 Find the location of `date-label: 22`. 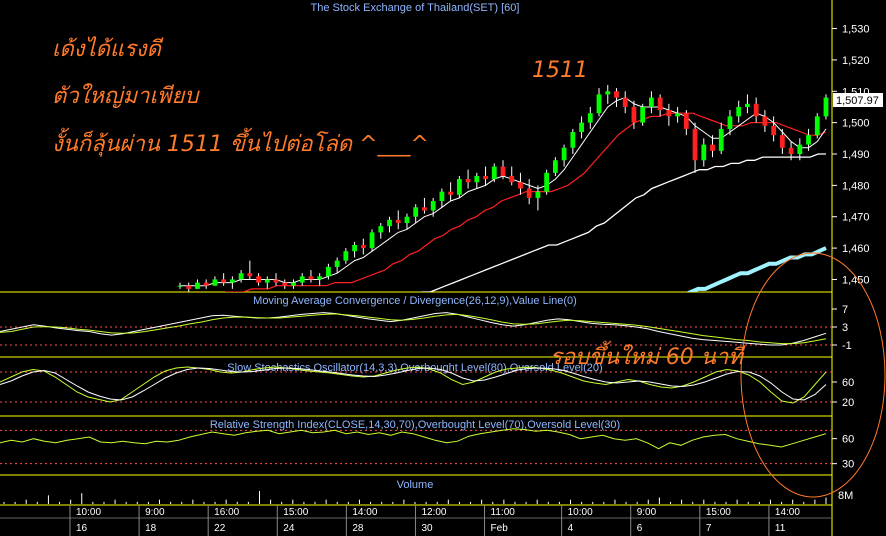

date-label: 22 is located at coordinates (220, 528).